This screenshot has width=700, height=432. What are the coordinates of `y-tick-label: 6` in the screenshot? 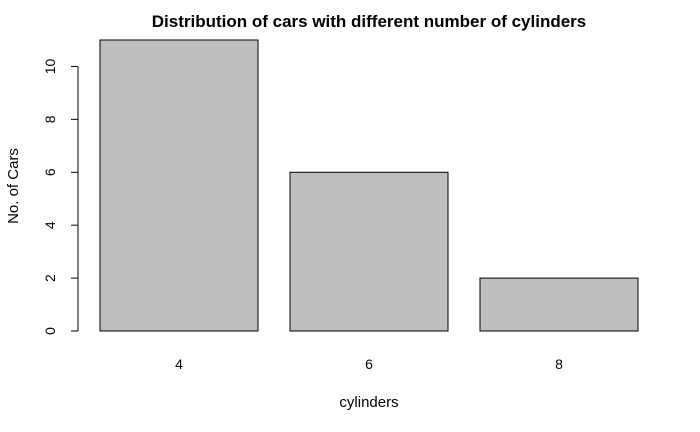 It's located at (50, 172).